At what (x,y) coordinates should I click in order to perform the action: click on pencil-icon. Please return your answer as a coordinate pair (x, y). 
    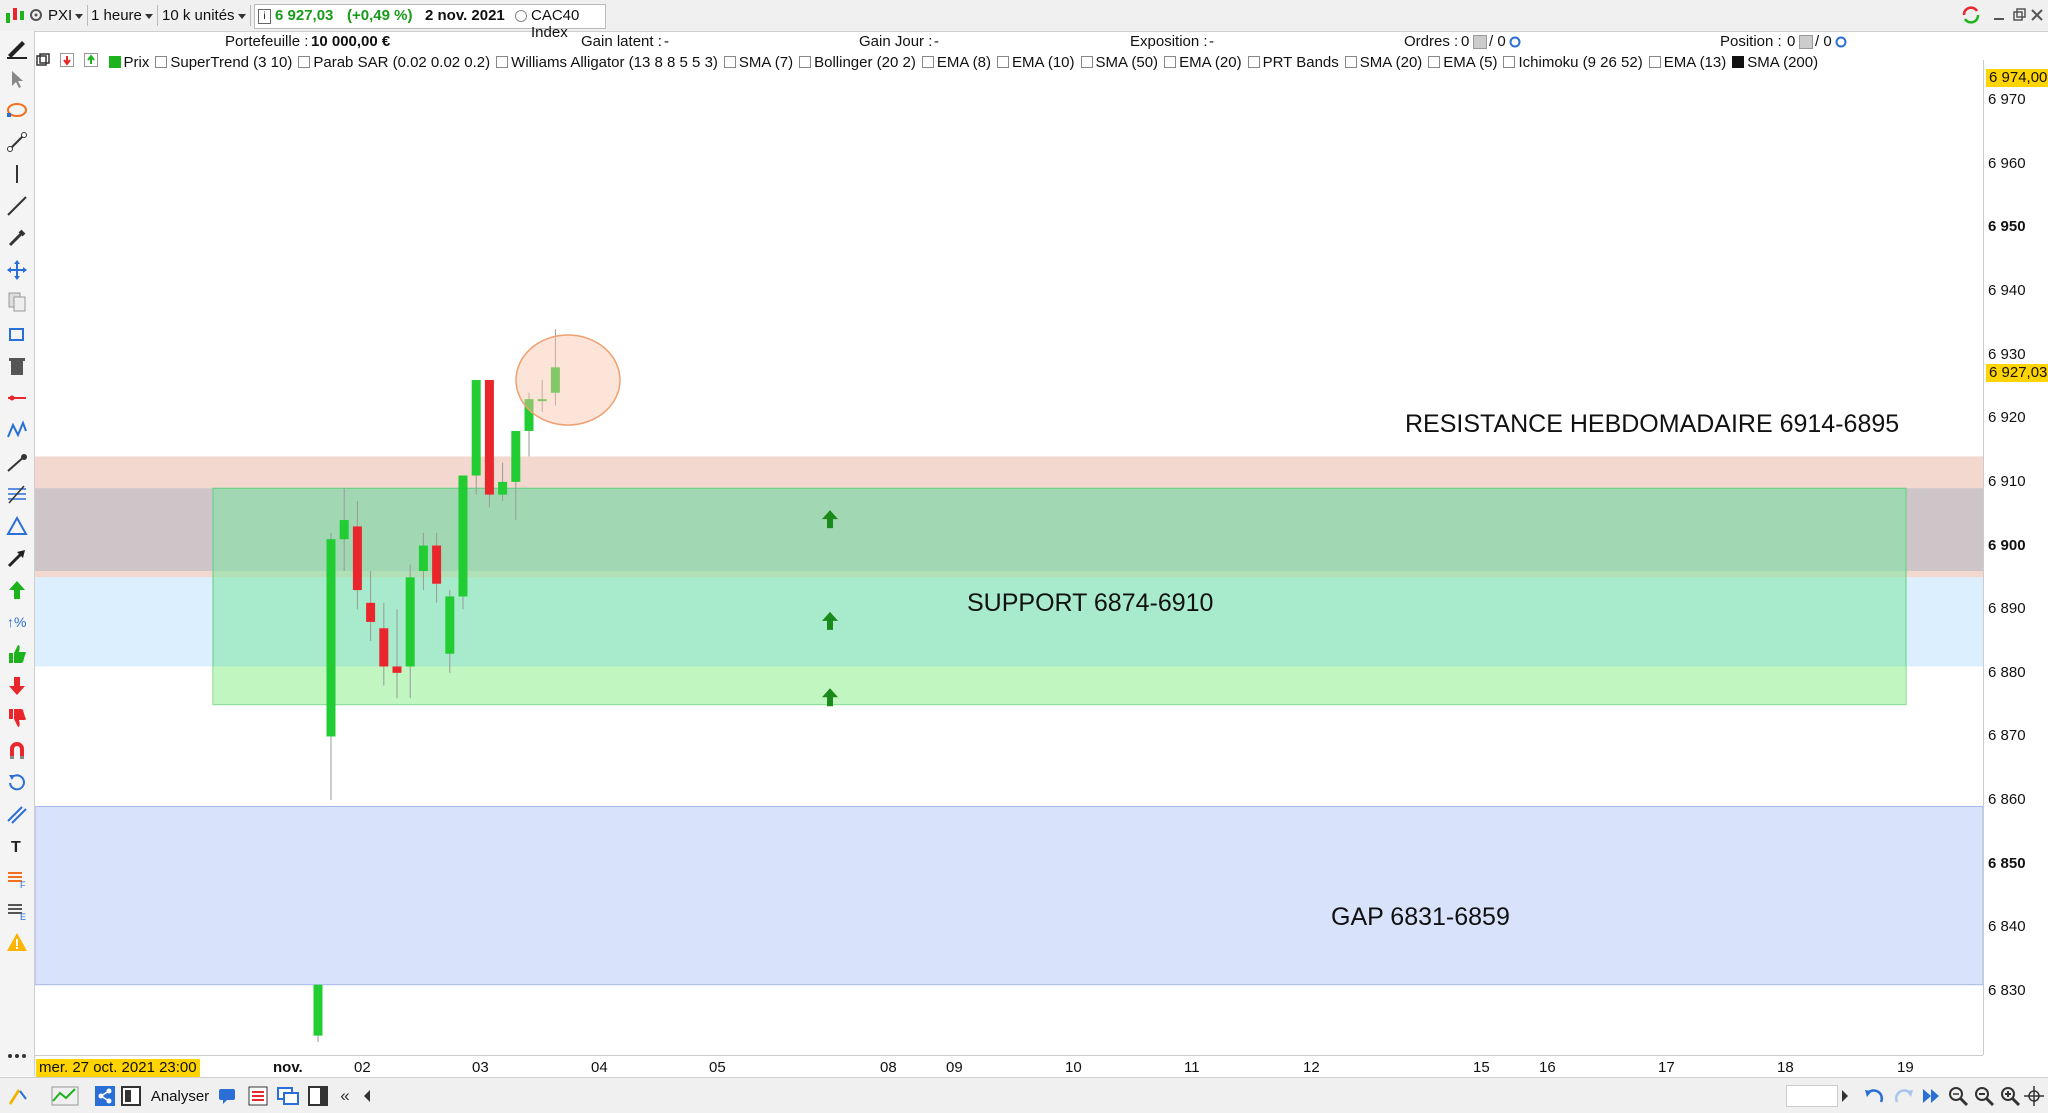
    Looking at the image, I should click on (17, 47).